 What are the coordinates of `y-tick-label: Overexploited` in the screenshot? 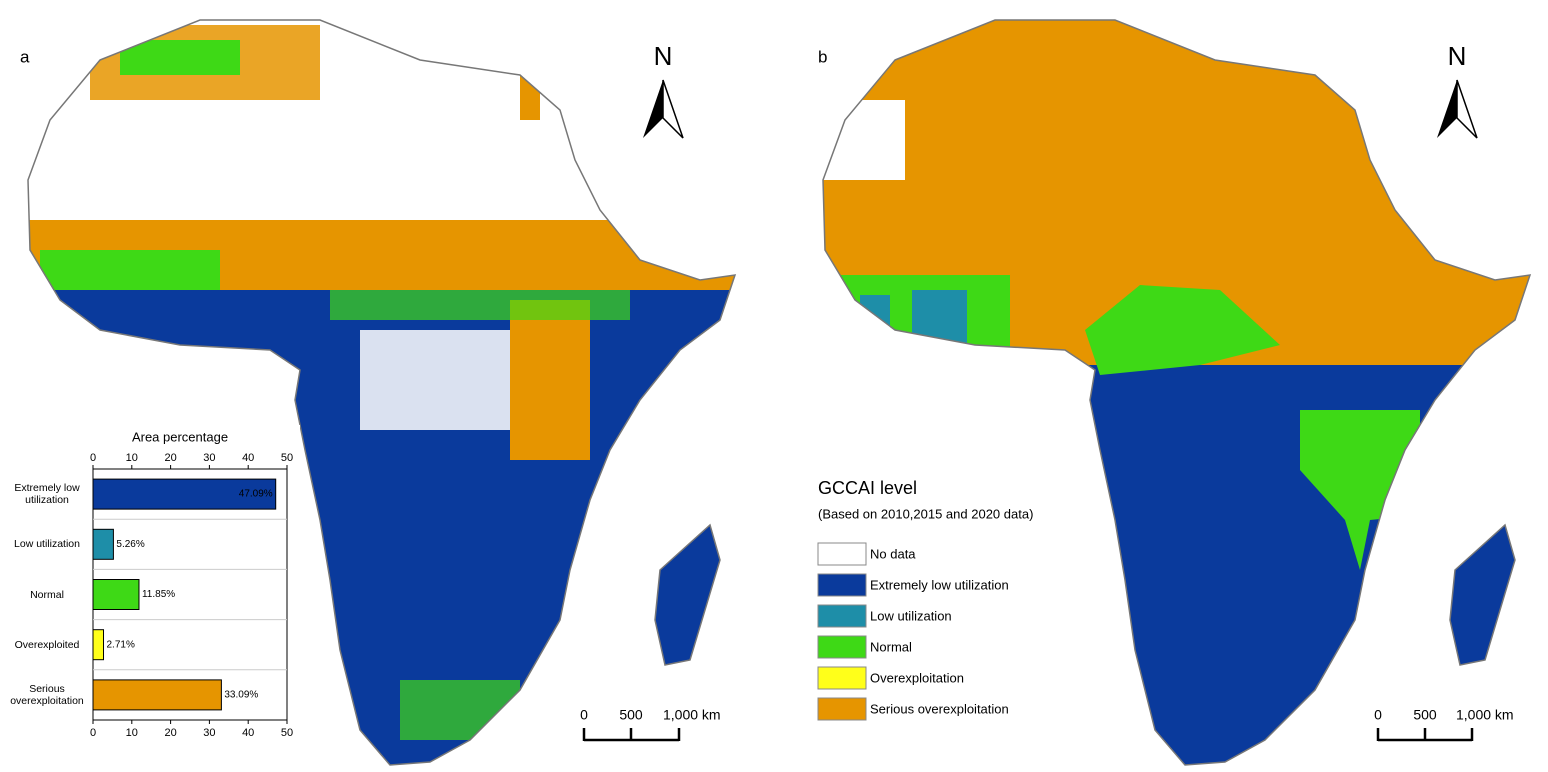 It's located at (47, 644).